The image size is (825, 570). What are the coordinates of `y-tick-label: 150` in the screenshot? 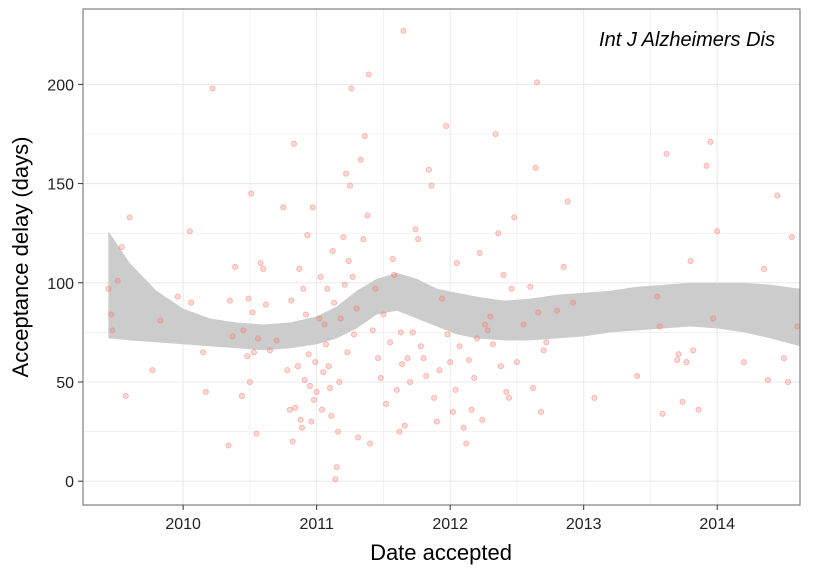 It's located at (60, 185).